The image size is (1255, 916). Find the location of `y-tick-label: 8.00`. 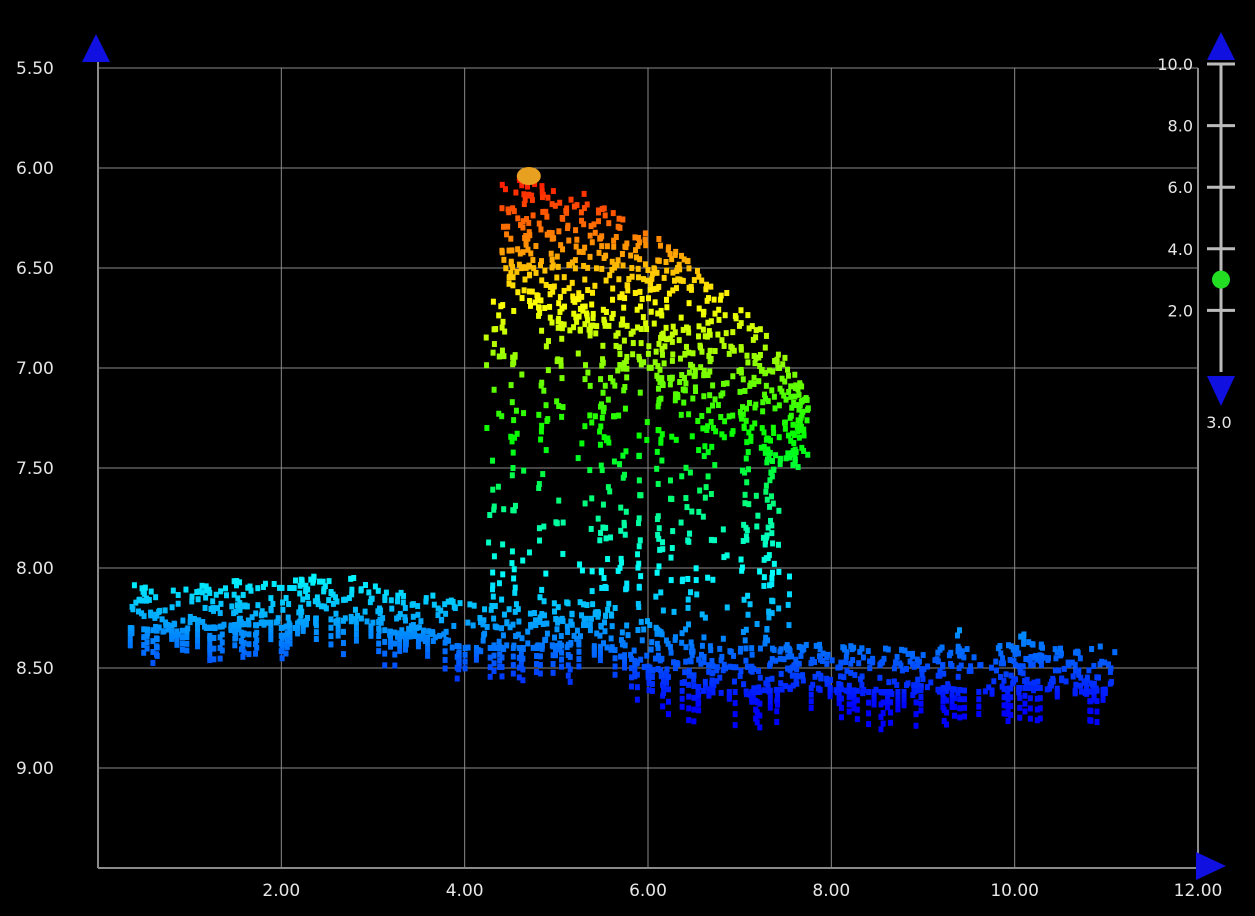

y-tick-label: 8.00 is located at coordinates (35, 569).